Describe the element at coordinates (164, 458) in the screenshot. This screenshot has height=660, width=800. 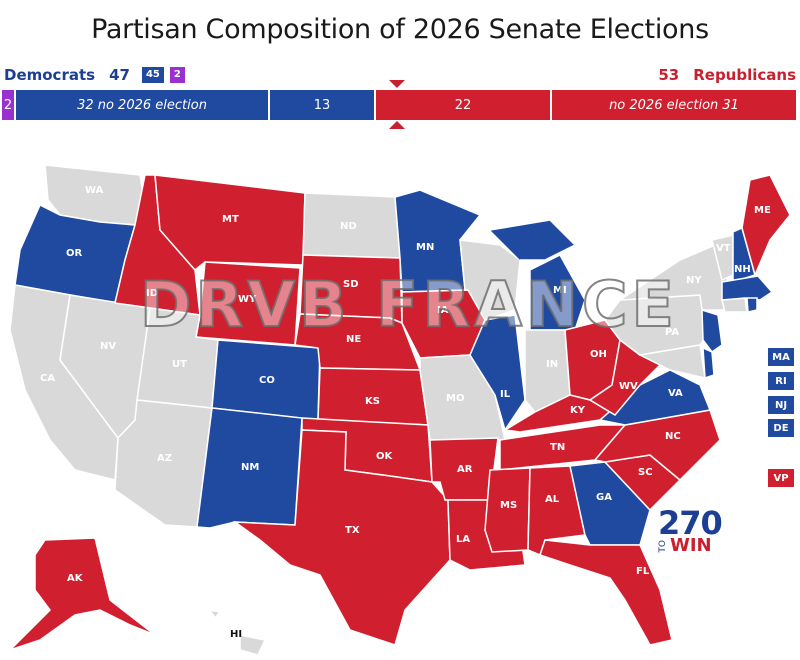
I see `svg-text: AZ` at that location.